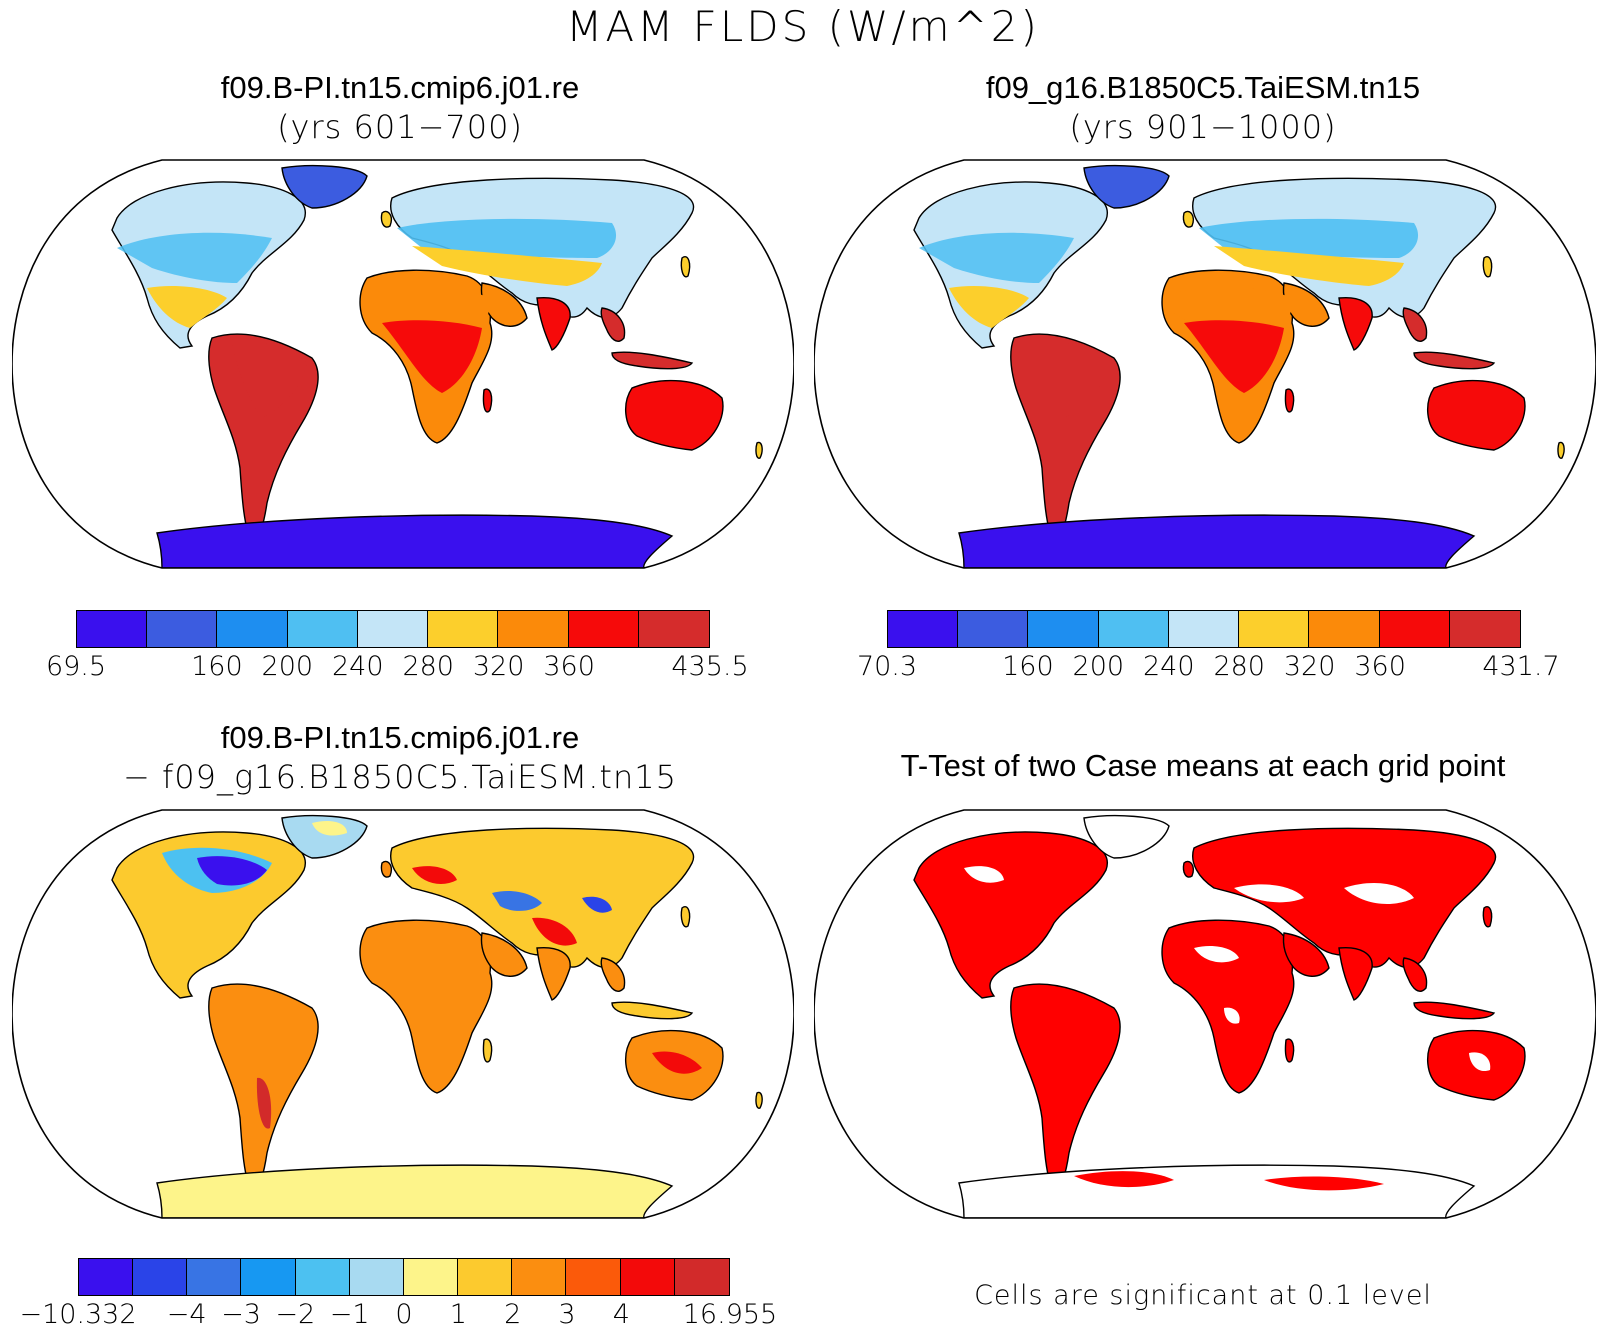 The image size is (1606, 1330). I want to click on panel-2-years: (yrs 901−1000), so click(1203, 127).